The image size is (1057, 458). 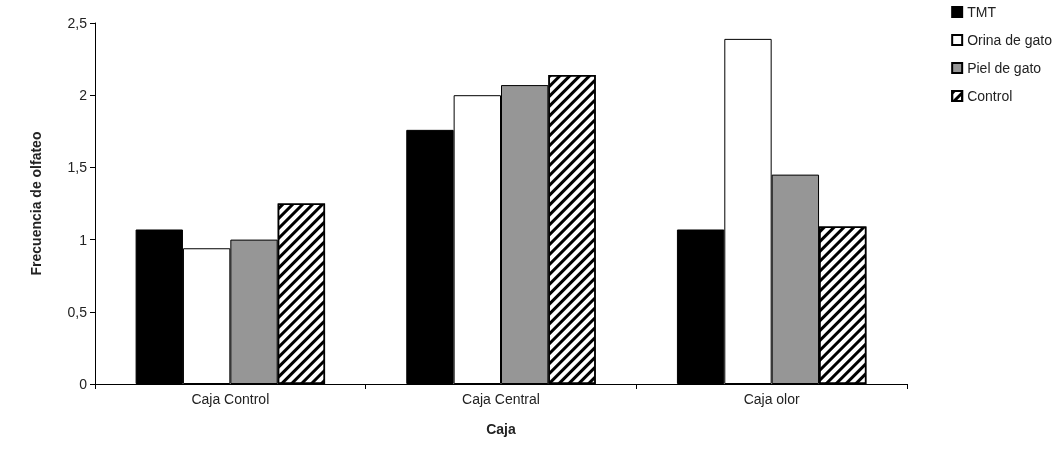 What do you see at coordinates (83, 384) in the screenshot?
I see `y-tick-label: 0` at bounding box center [83, 384].